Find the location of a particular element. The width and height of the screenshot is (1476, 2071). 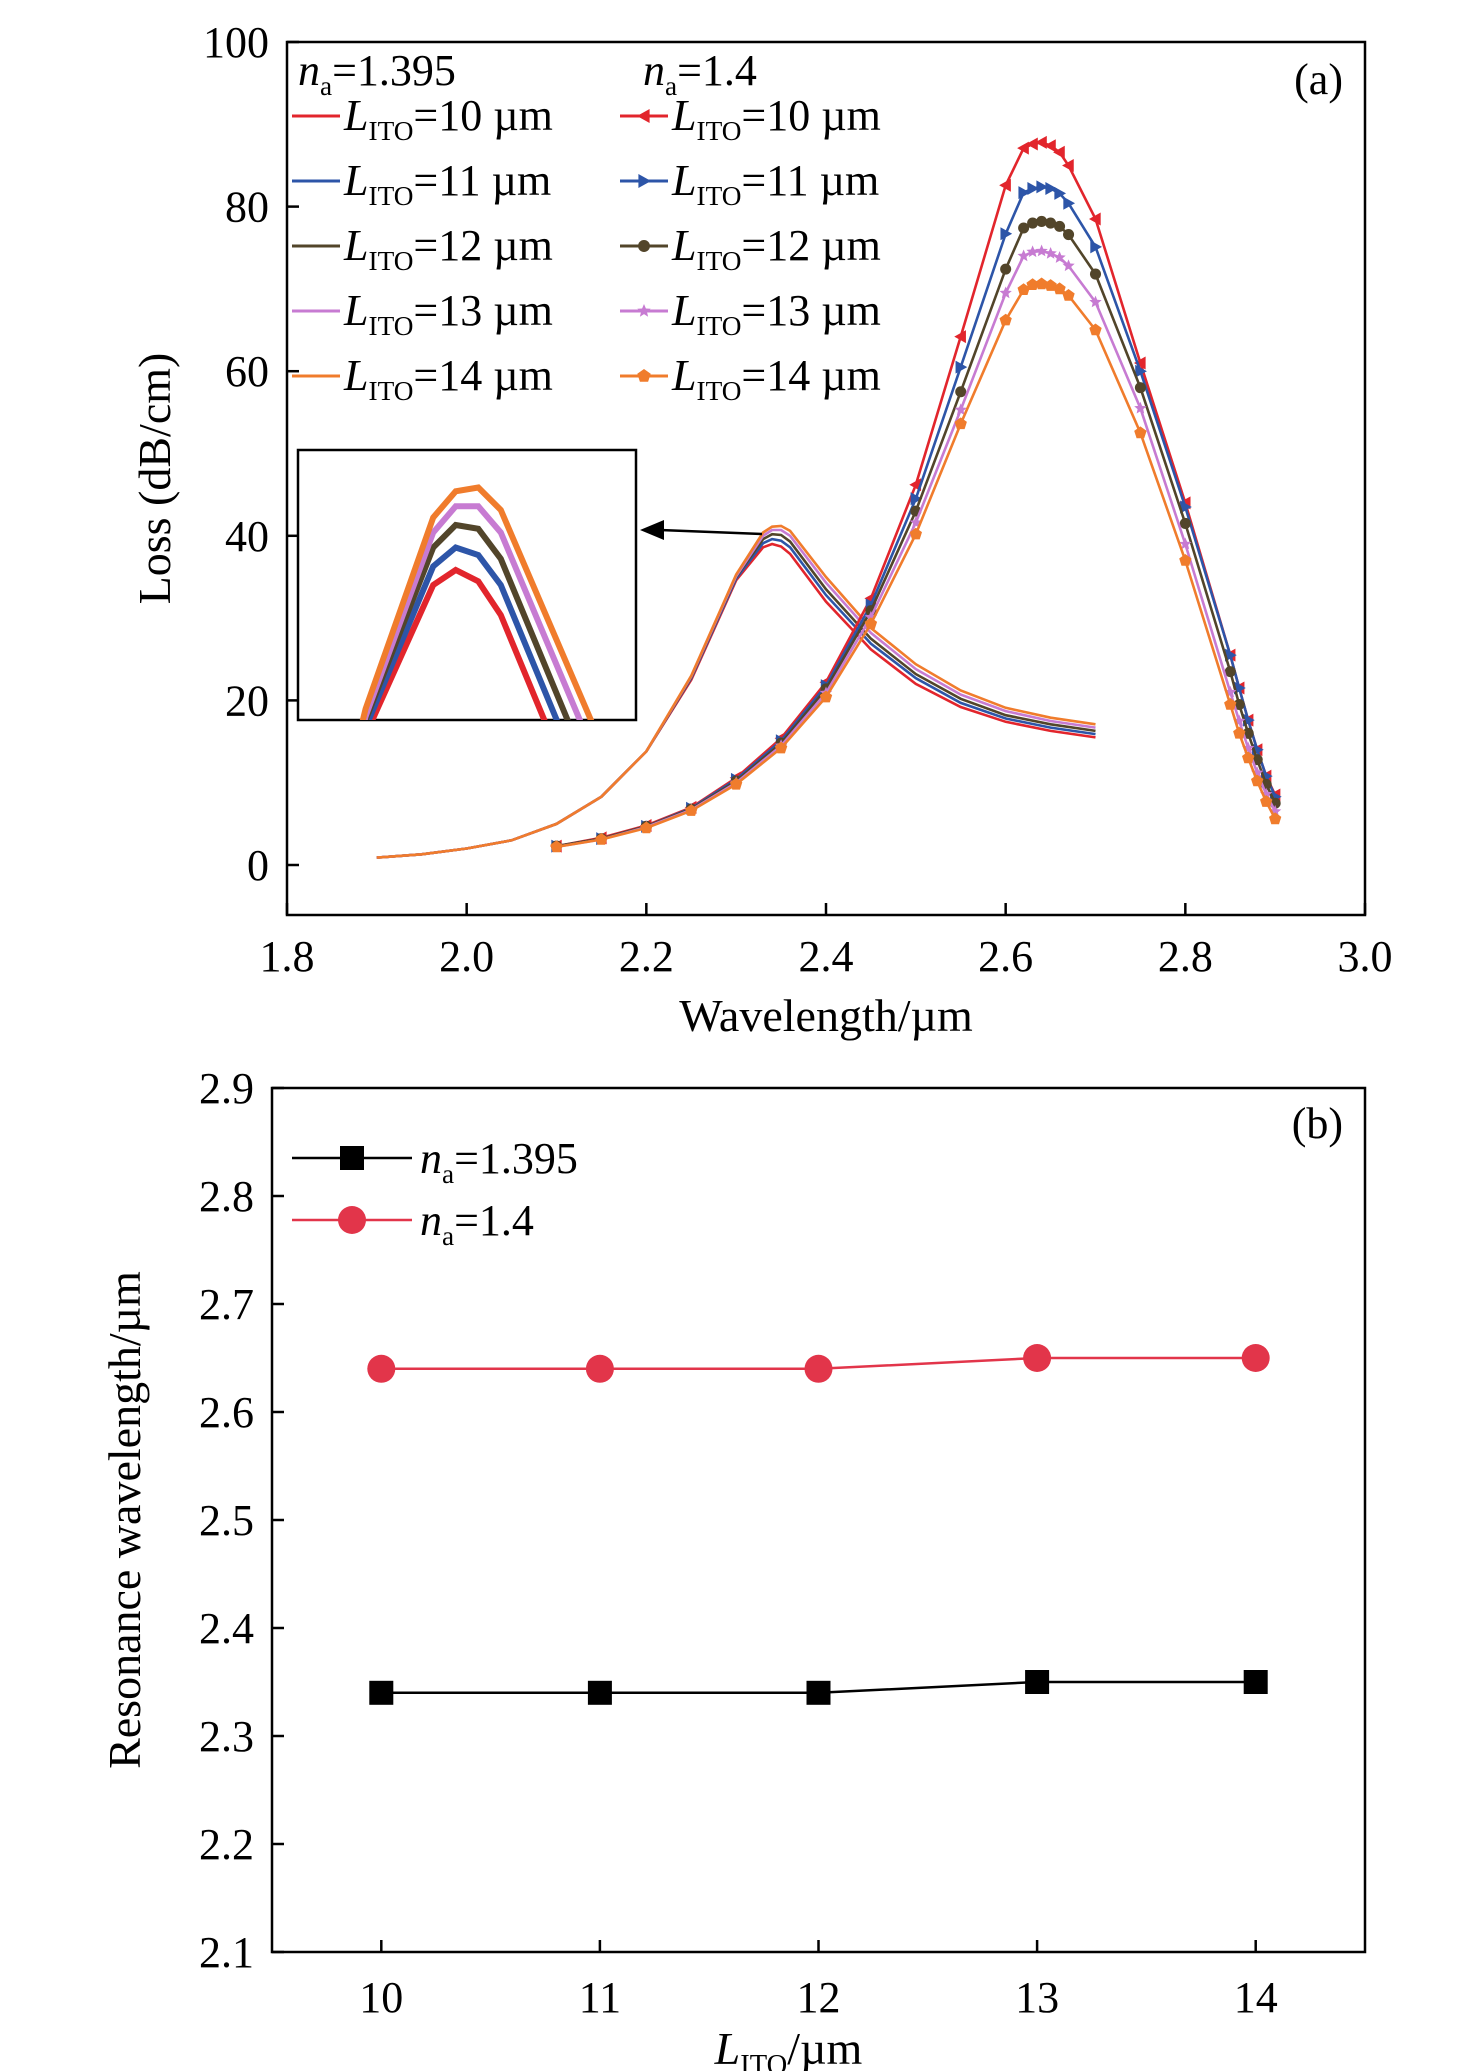

y-tick-label: 2.9 is located at coordinates (226, 1088).